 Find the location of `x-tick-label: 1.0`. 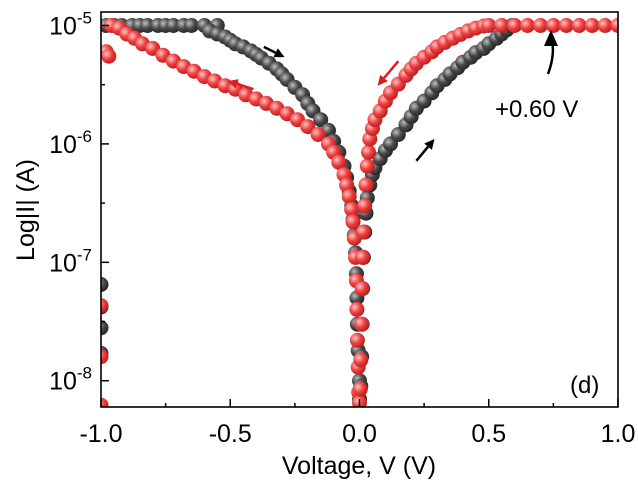

x-tick-label: 1.0 is located at coordinates (618, 434).